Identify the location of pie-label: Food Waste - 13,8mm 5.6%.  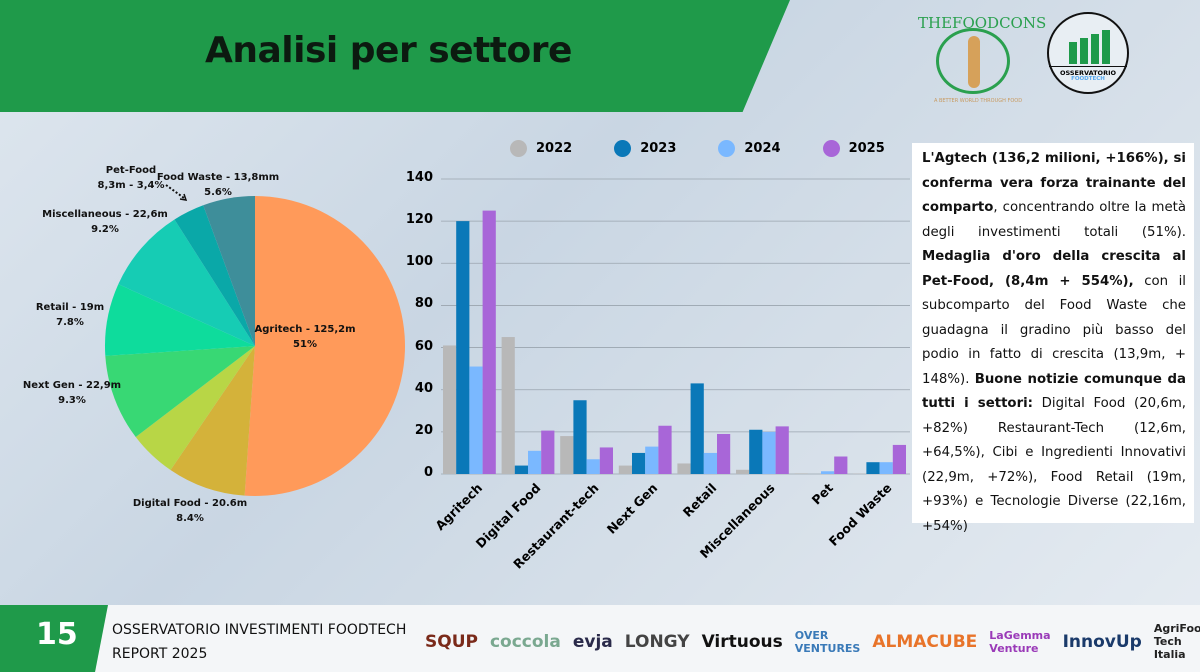
(218, 185).